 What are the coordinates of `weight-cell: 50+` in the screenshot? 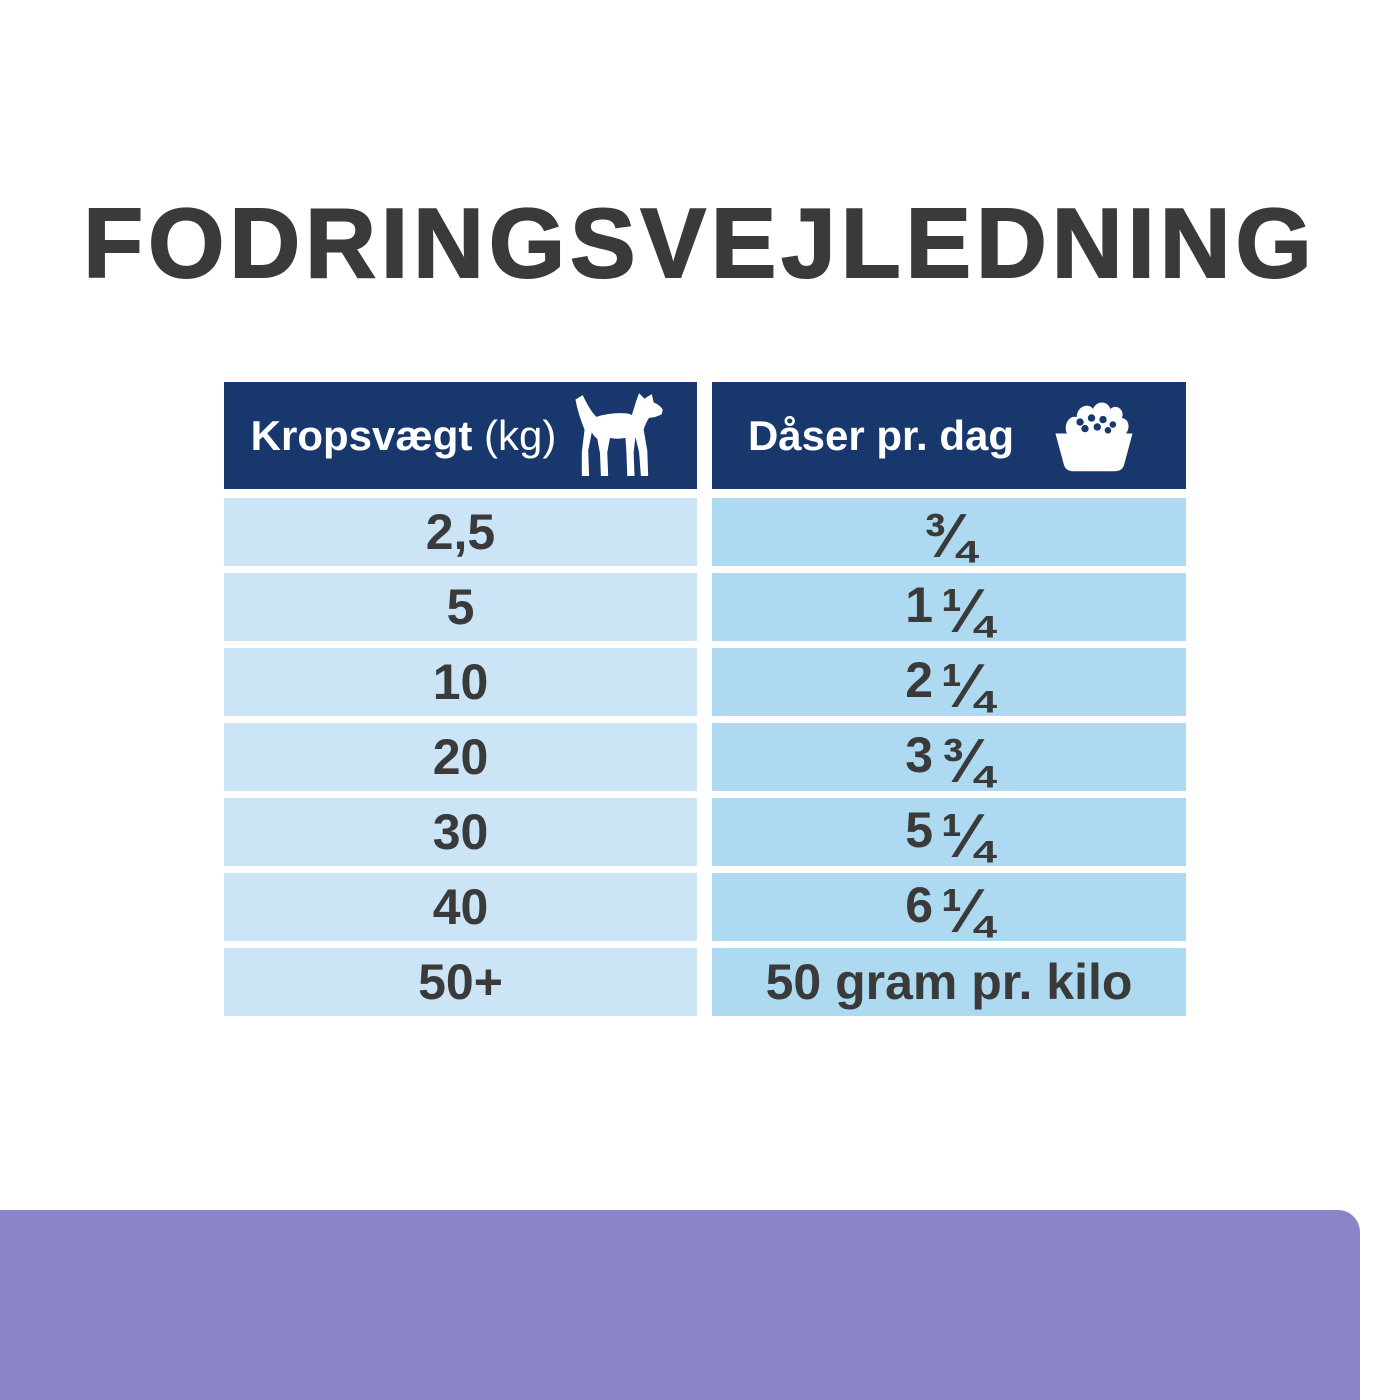 It's located at (460, 982).